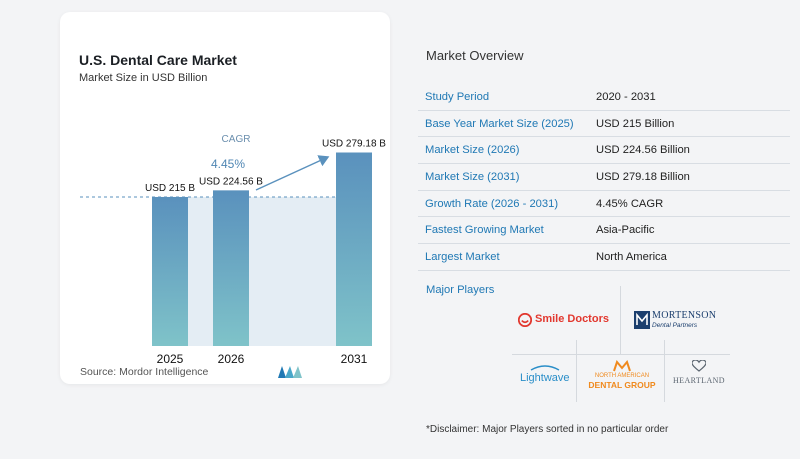 The width and height of the screenshot is (800, 459). I want to click on player-mortenson: MORTENSON Dental Partners, so click(678, 320).